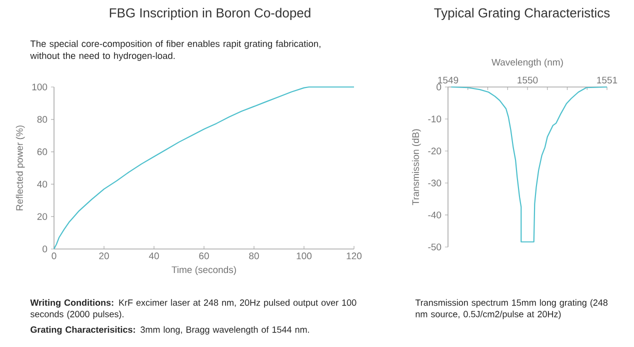 This screenshot has height=347, width=634. What do you see at coordinates (354, 256) in the screenshot?
I see `x-tick-label: 120` at bounding box center [354, 256].